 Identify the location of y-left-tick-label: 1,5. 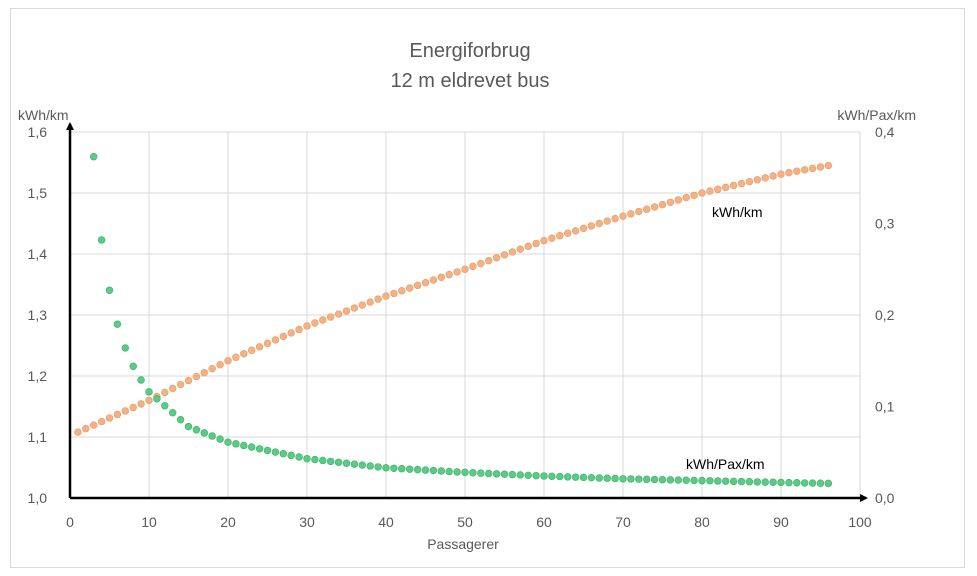
(38, 193).